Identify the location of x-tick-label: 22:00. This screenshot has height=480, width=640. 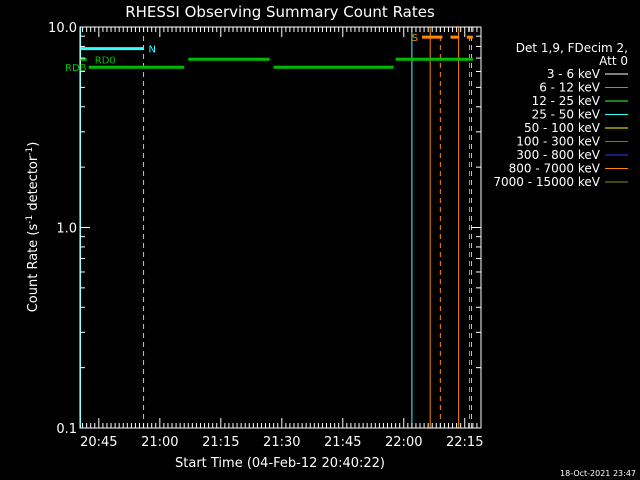
(403, 442).